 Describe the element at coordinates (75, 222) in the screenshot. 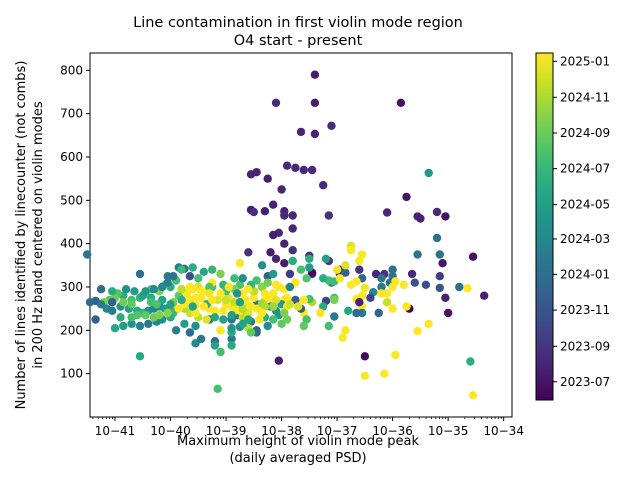

I see `y-axis-ticks: 100 200 300 400 500 600 700 800` at that location.